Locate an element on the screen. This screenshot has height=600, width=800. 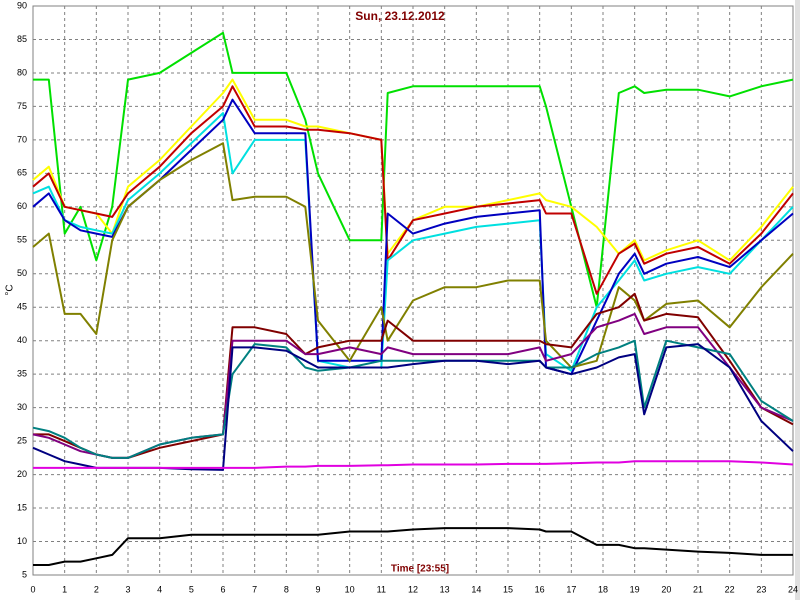
x-tick-label: 4 is located at coordinates (159, 589).